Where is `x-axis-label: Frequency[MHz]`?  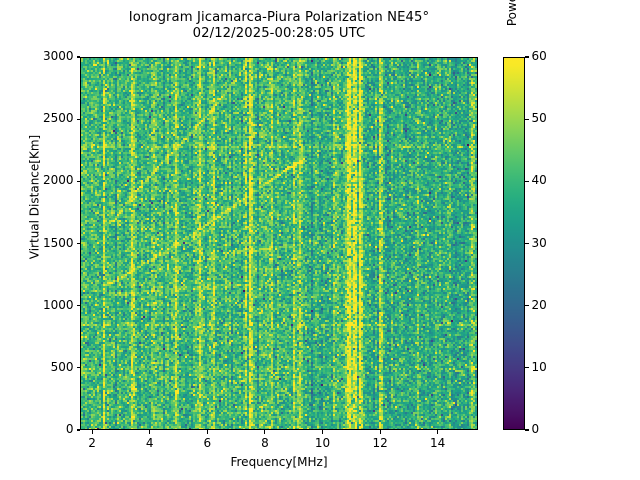 x-axis-label: Frequency[MHz] is located at coordinates (279, 462).